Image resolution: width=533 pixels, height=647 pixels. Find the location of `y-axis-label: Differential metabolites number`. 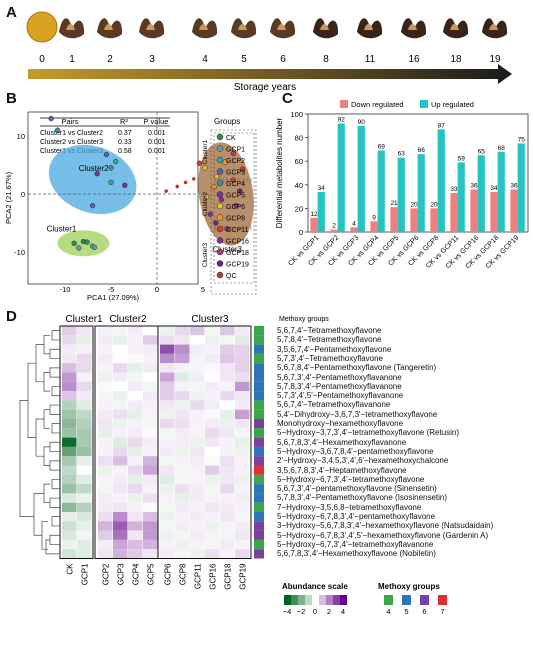

y-axis-label: Differential metabolites number is located at coordinates (279, 172).